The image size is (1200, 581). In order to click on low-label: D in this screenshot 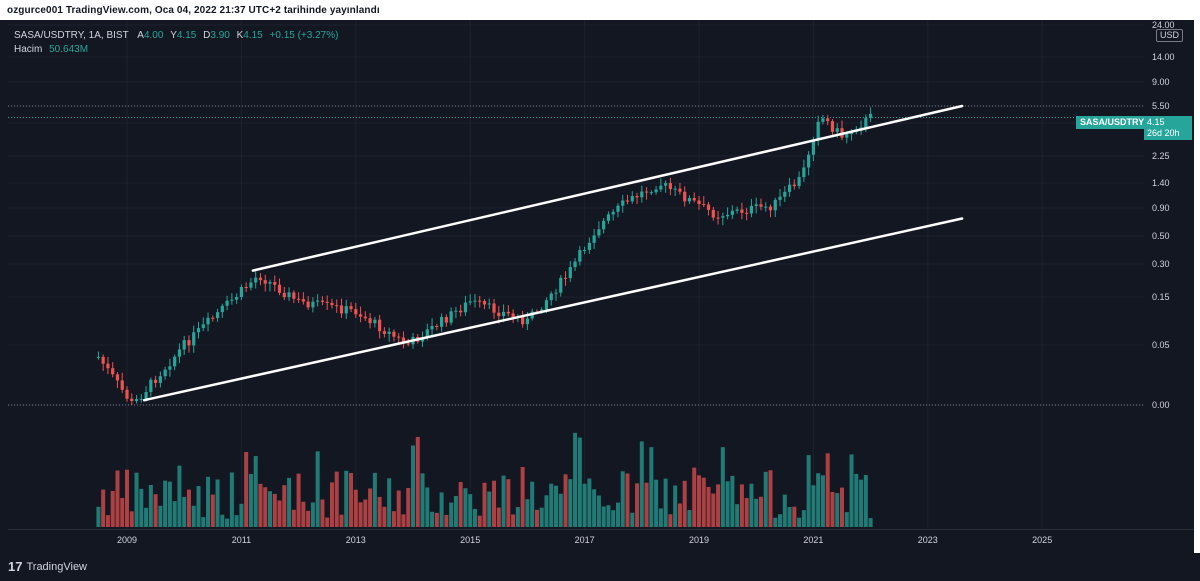, I will do `click(207, 35)`.